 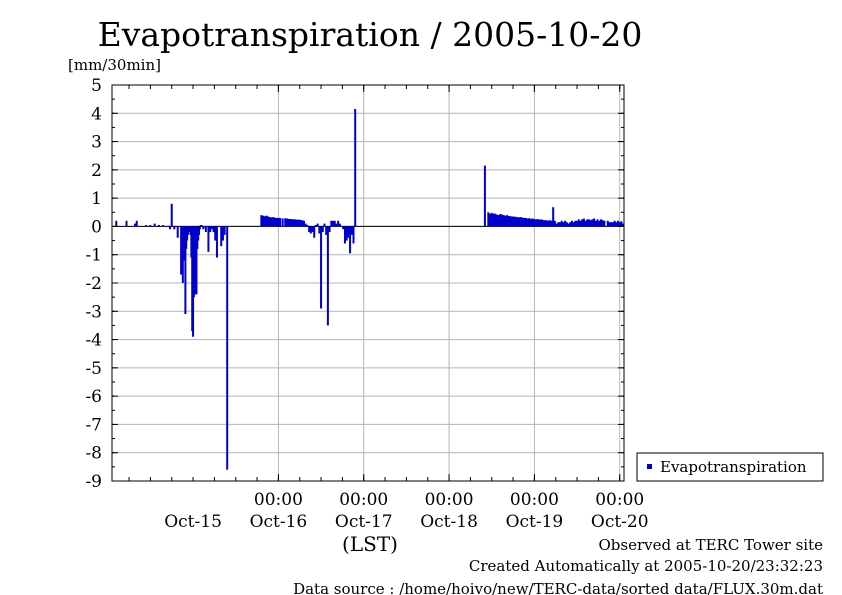 What do you see at coordinates (193, 522) in the screenshot?
I see `x-date-label: Oct-15` at bounding box center [193, 522].